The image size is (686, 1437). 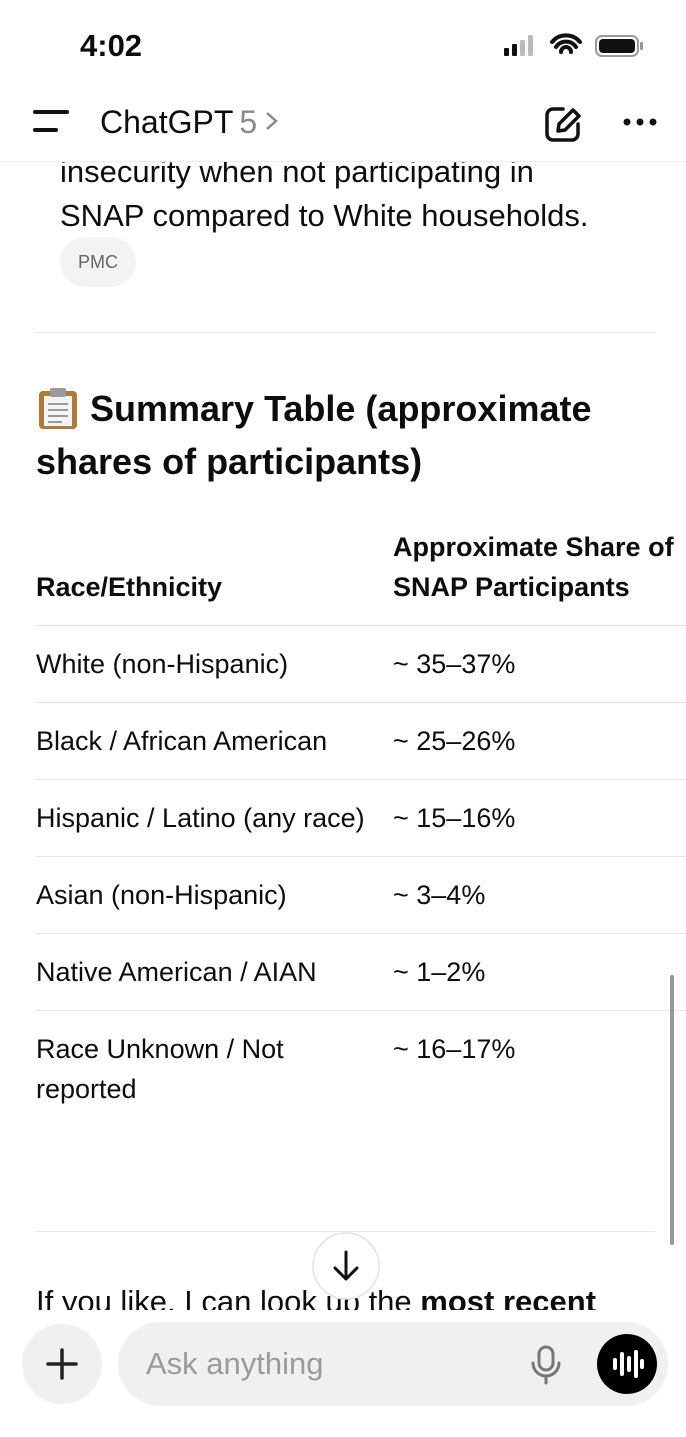 I want to click on model-version: 5, so click(x=248, y=122).